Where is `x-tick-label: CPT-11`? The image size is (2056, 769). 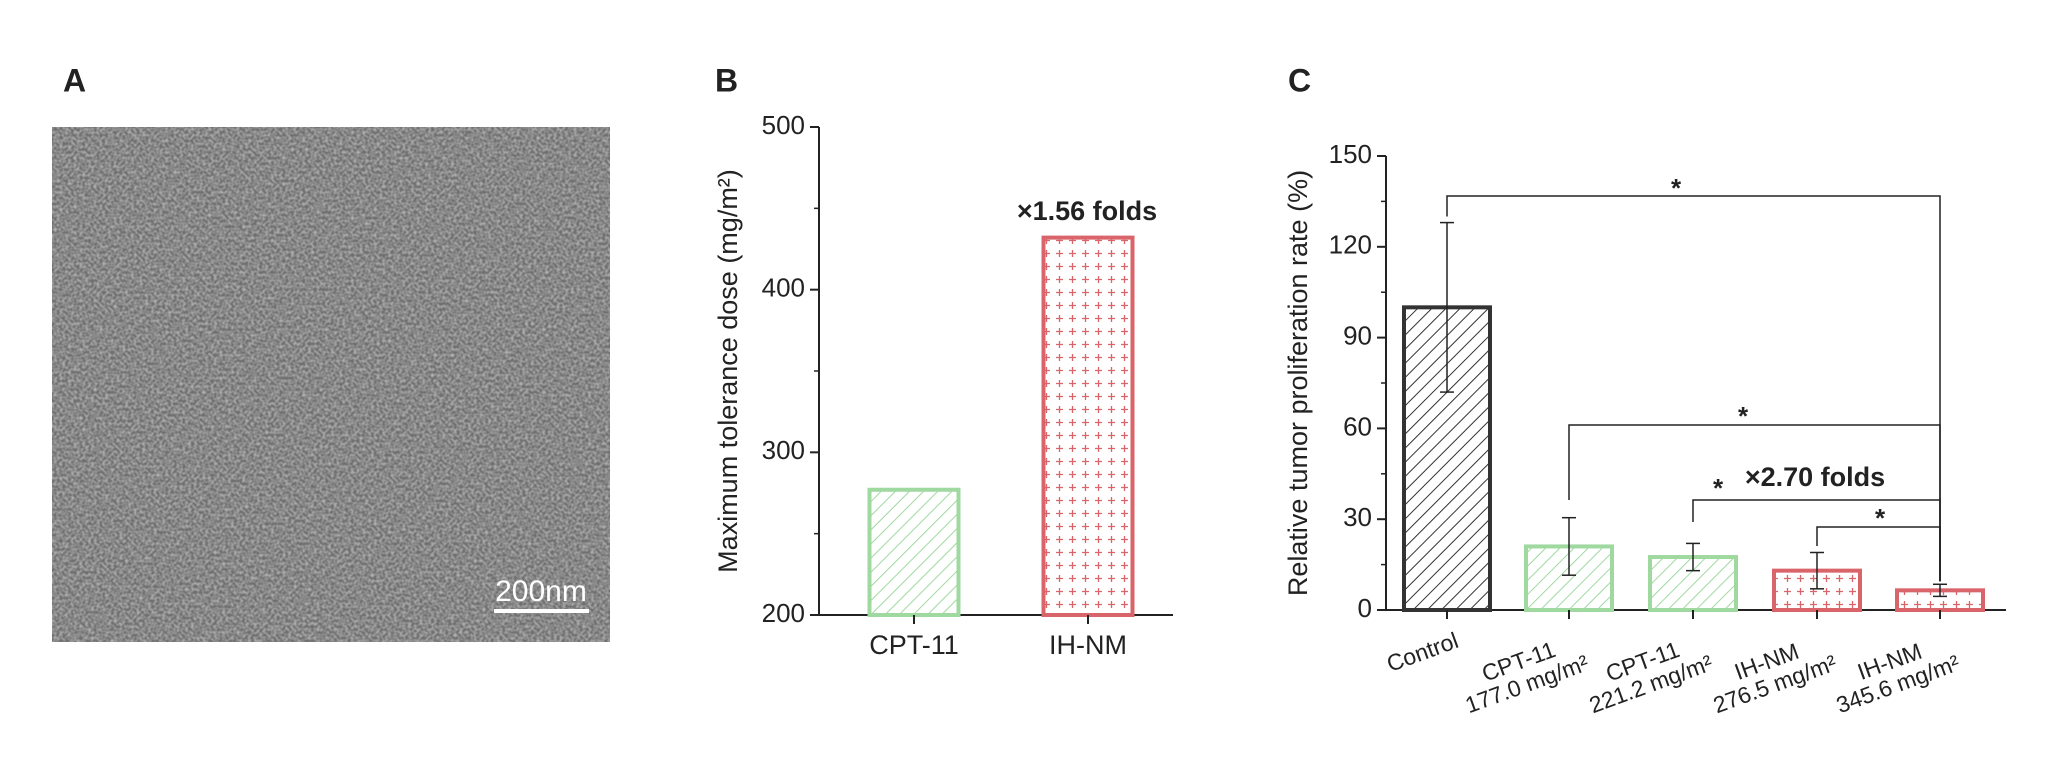 x-tick-label: CPT-11 is located at coordinates (914, 645).